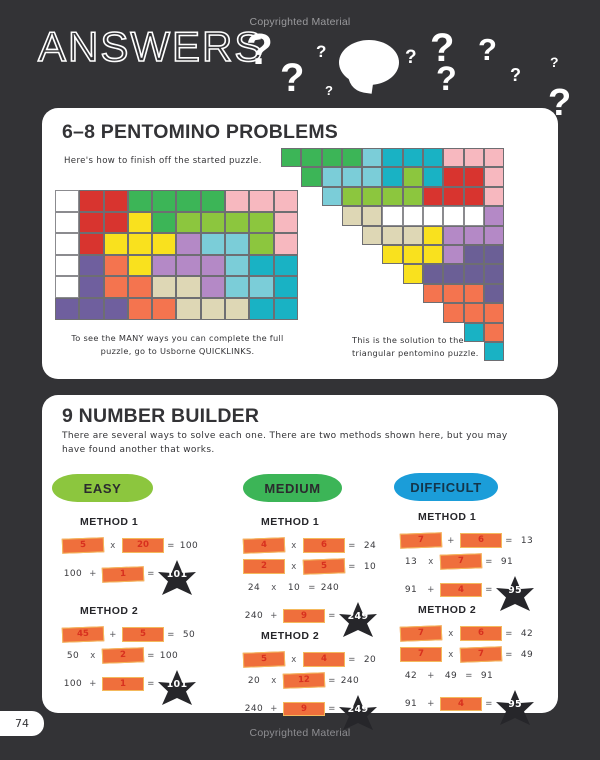  I want to click on final-answer-star: 249, so click(358, 710).